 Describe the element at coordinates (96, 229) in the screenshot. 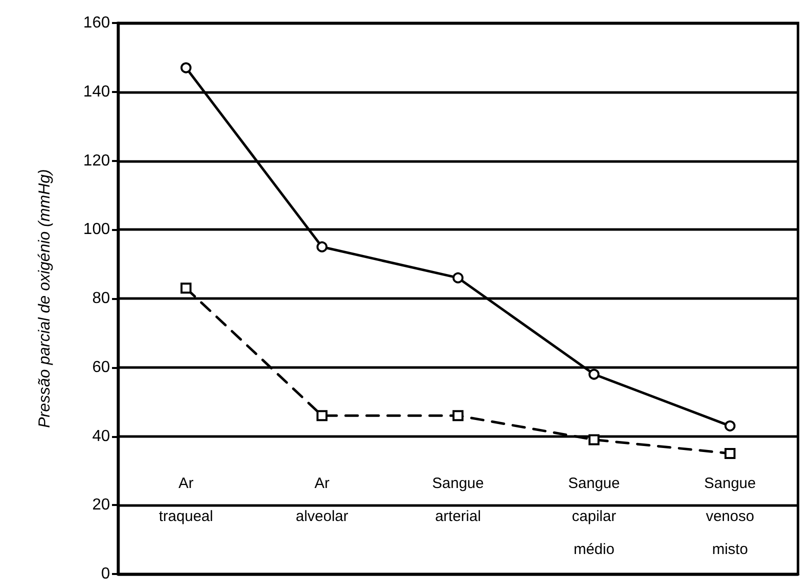

I see `y-tick-label: 100` at that location.